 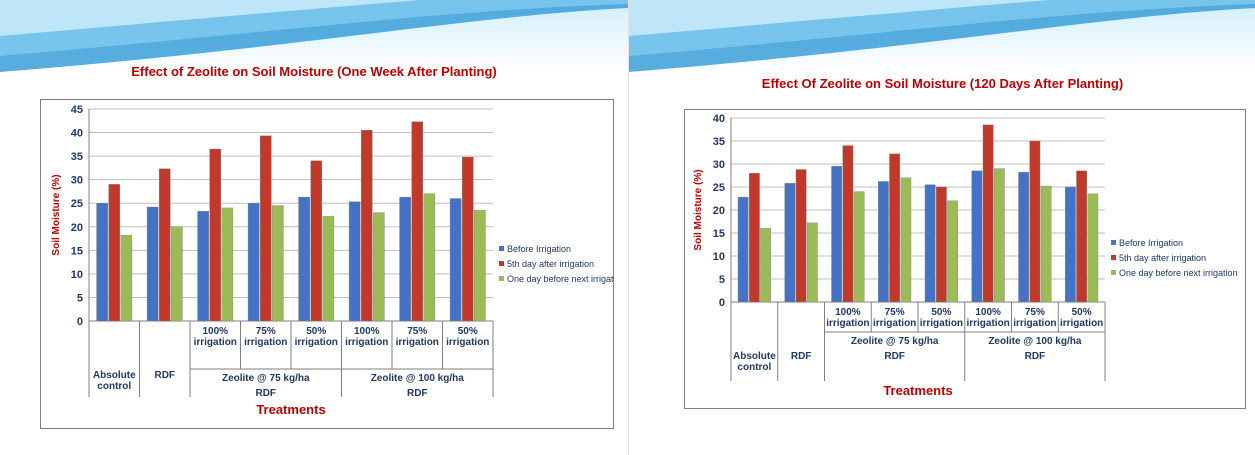 What do you see at coordinates (164, 375) in the screenshot?
I see `category-label: RDF` at bounding box center [164, 375].